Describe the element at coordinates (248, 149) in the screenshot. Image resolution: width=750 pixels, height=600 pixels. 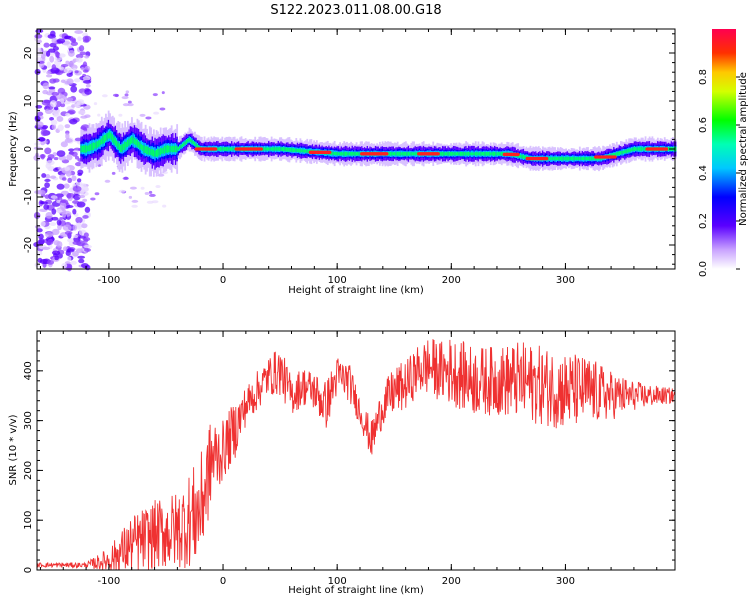
I see `spectrogram-peak` at that location.